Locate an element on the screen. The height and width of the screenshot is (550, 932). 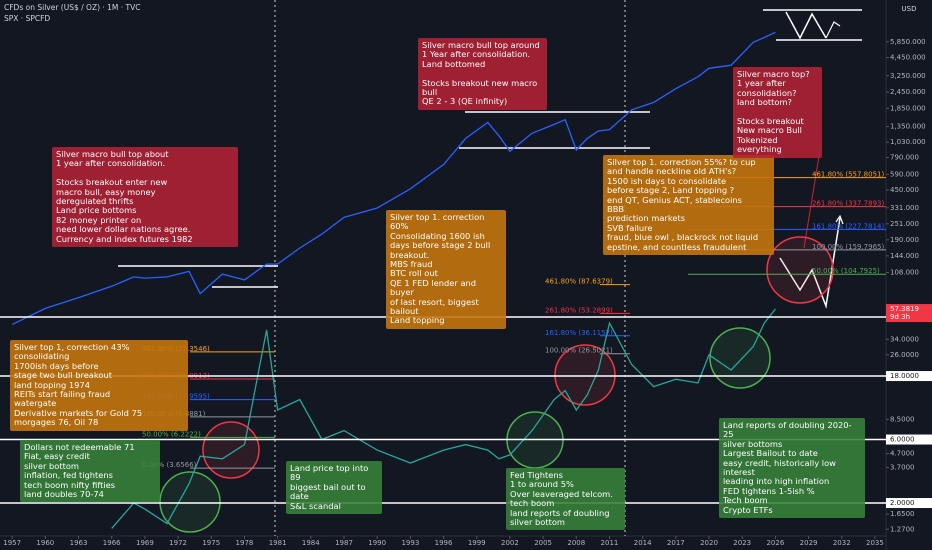
x-tick-label: 2014 is located at coordinates (643, 543).